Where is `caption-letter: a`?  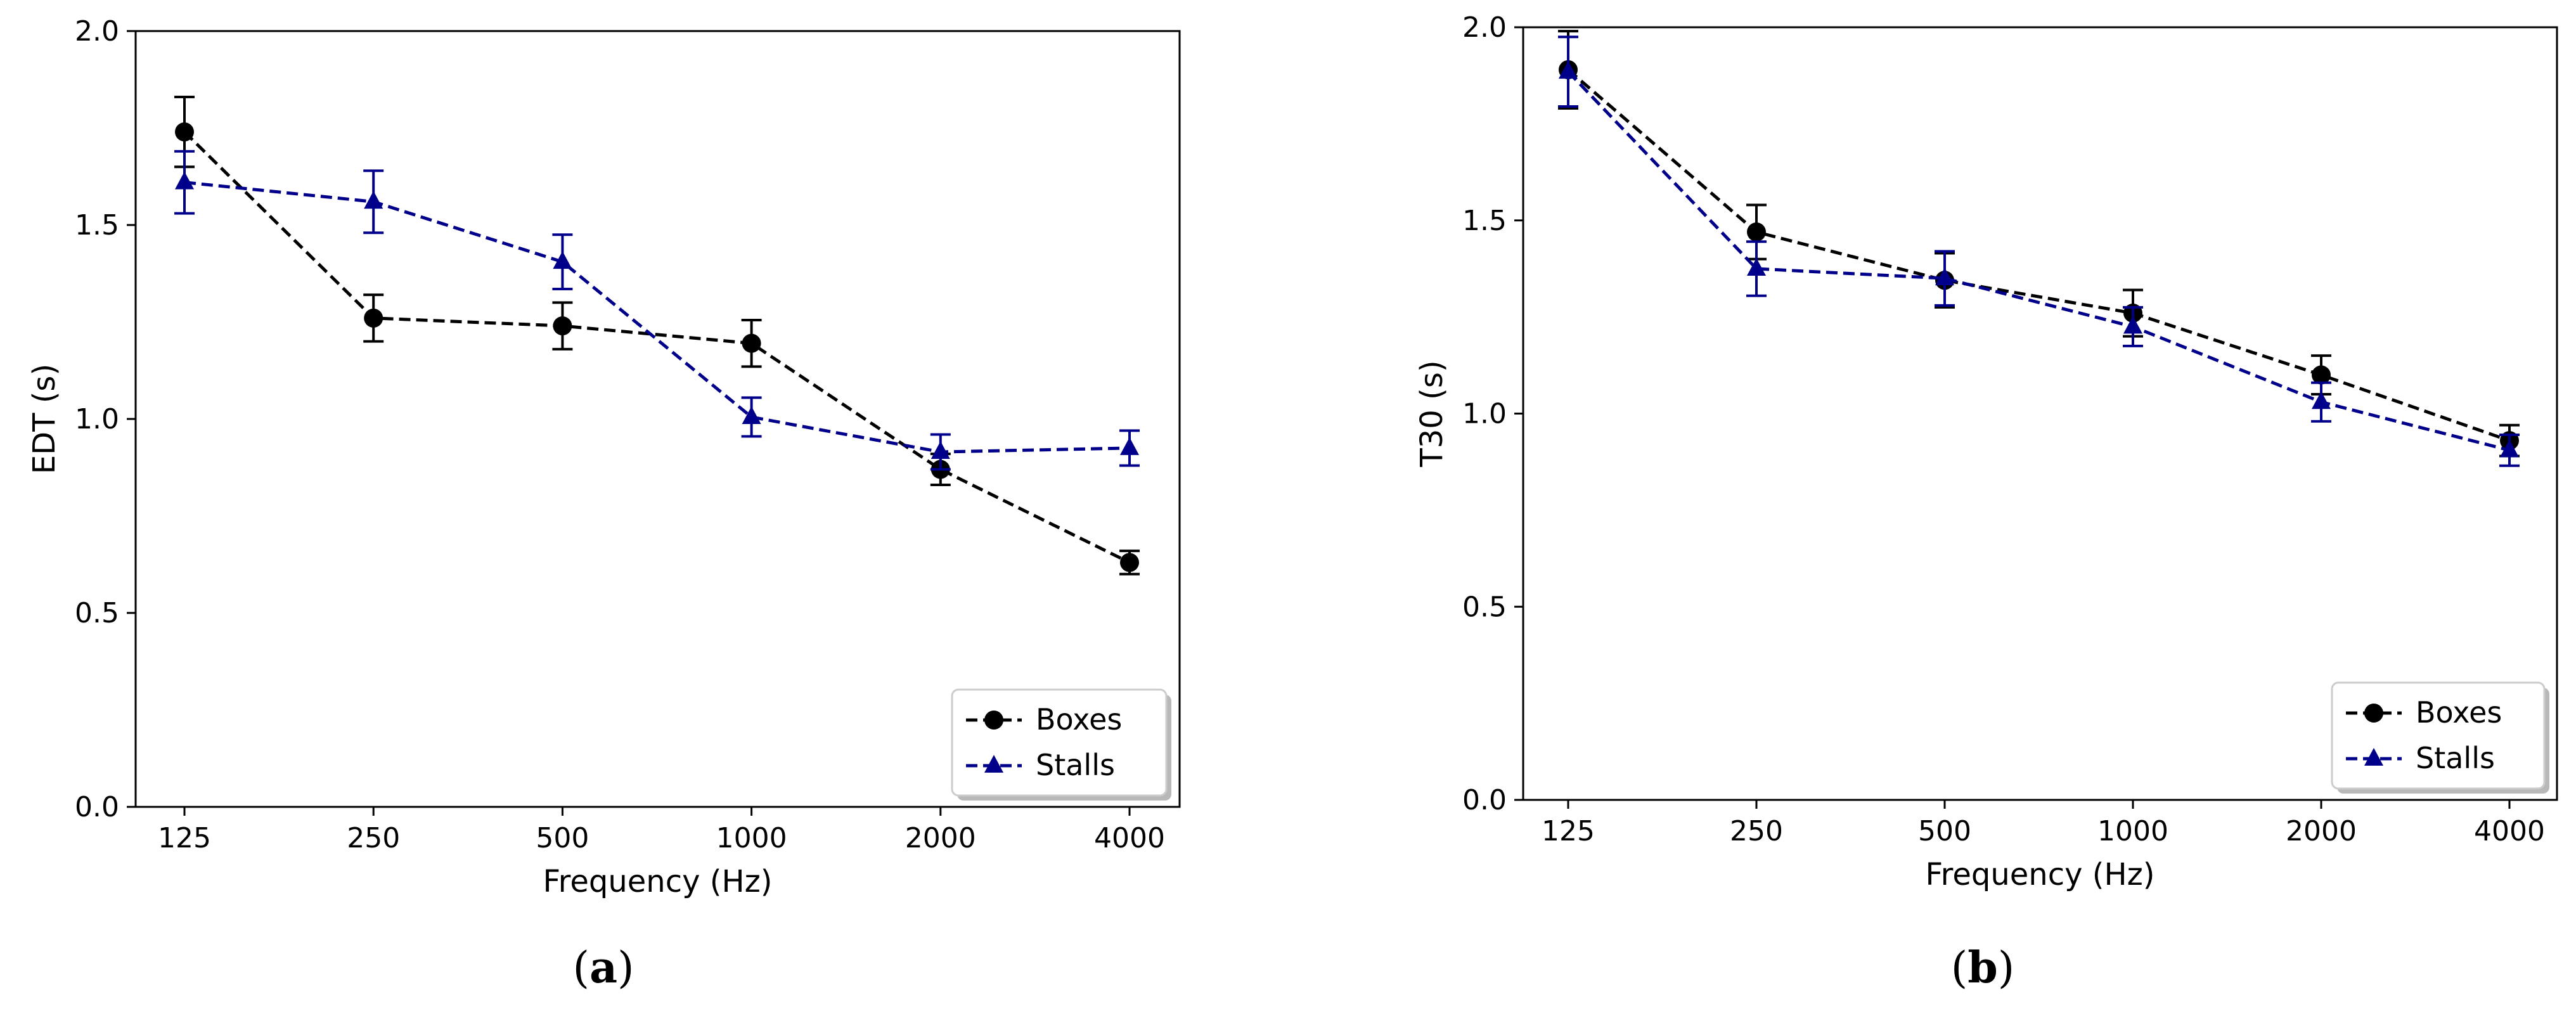 caption-letter: a is located at coordinates (603, 968).